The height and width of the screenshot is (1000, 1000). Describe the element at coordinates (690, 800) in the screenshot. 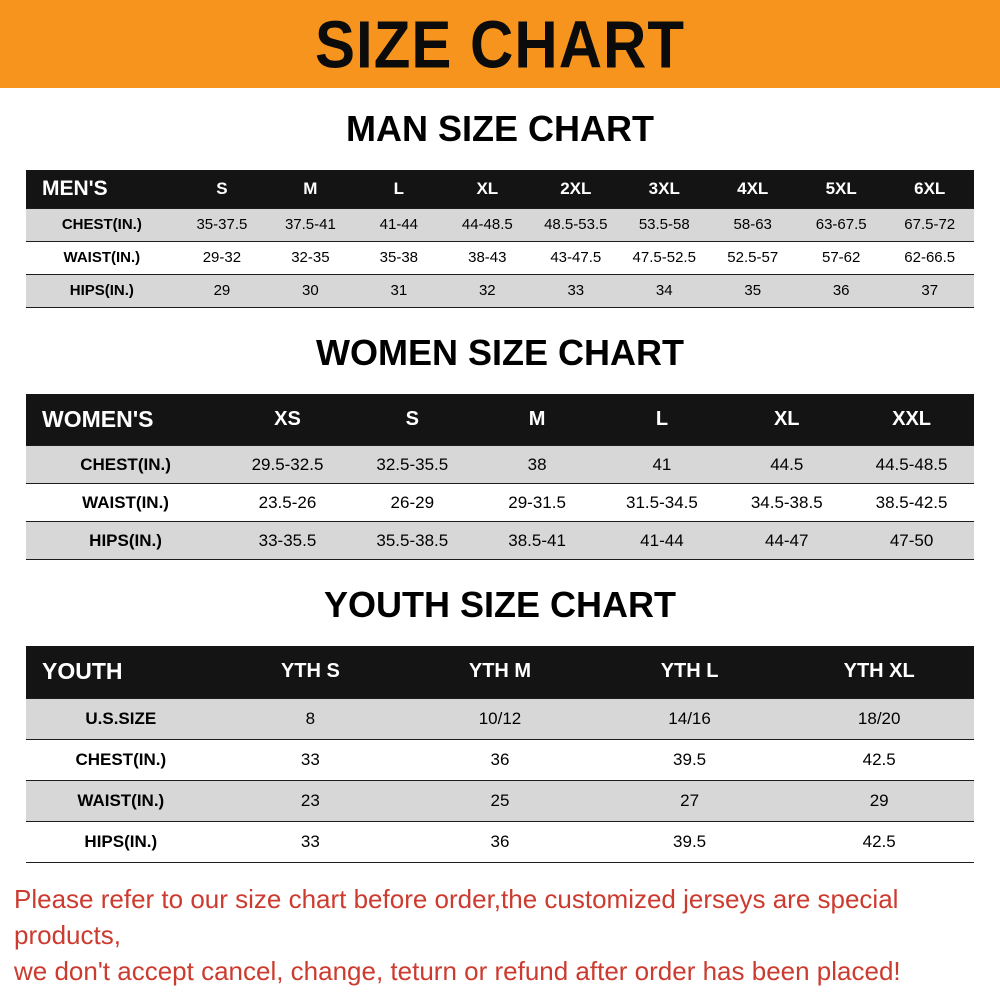

I see `size-value-cell: 27` at that location.